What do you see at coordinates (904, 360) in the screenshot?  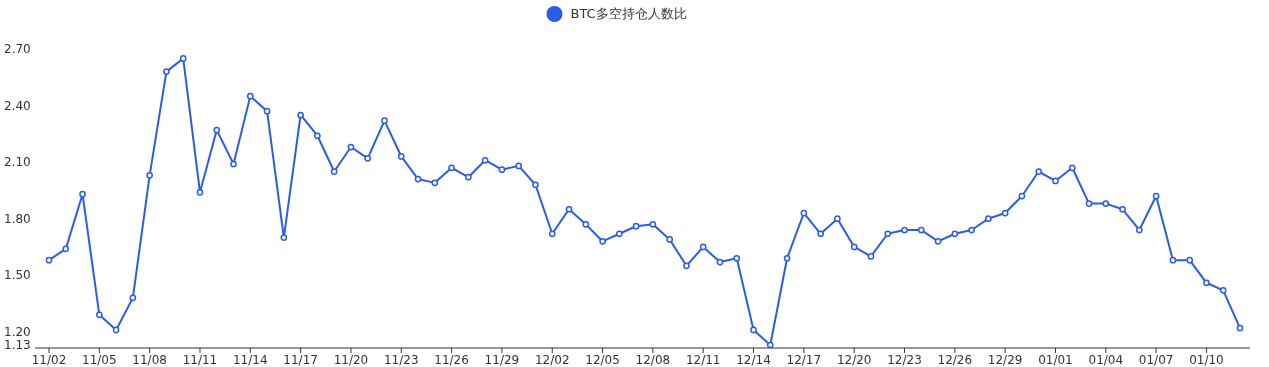 I see `x-tick-label: 12/23` at bounding box center [904, 360].